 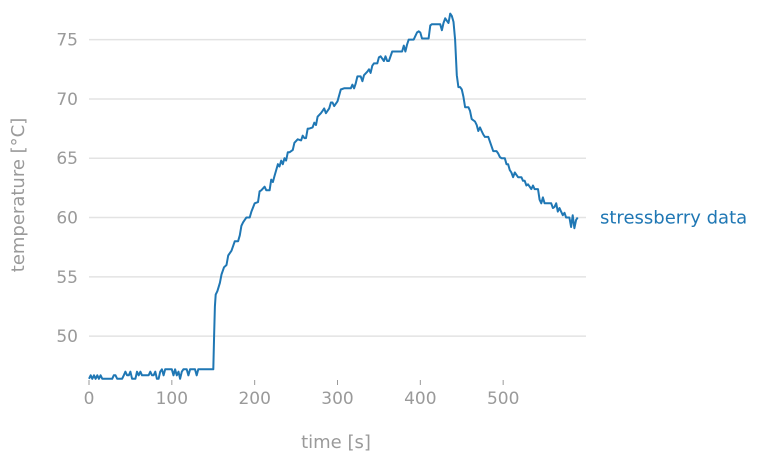 I want to click on x-tick-label-400: 400, so click(x=420, y=399).